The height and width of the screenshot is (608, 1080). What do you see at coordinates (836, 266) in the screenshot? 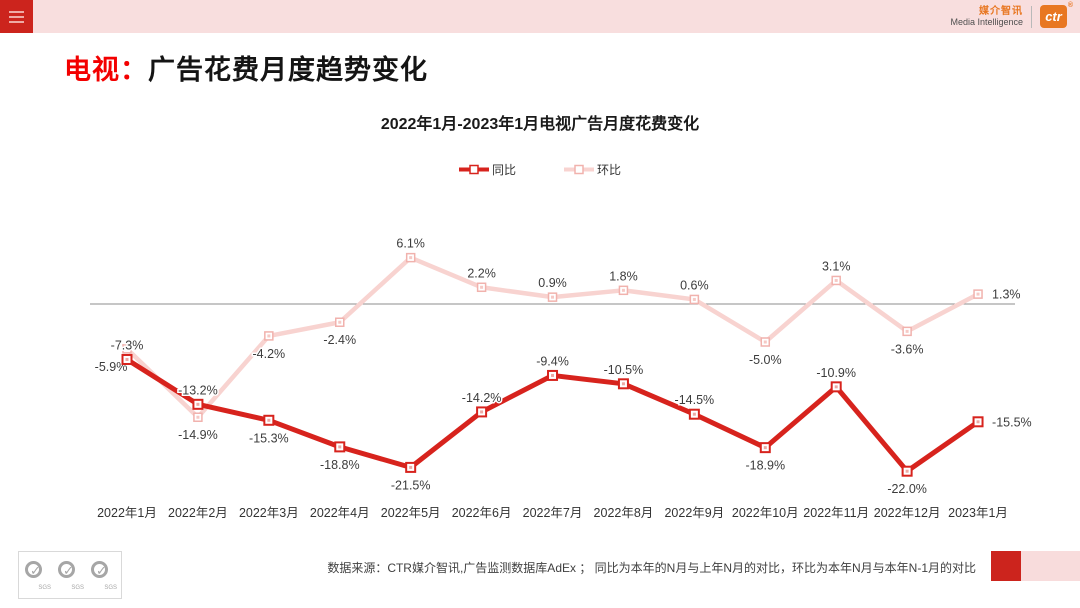
I see `mom-value-label-10: 3.1%` at bounding box center [836, 266].